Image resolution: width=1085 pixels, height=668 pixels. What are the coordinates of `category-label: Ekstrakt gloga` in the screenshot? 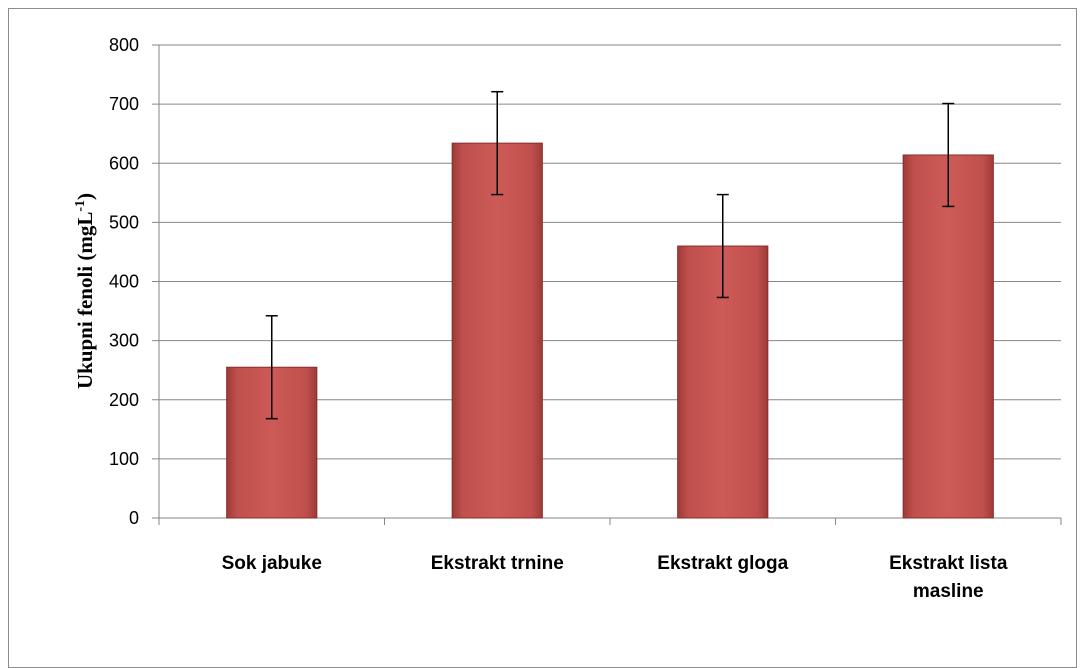 It's located at (722, 563).